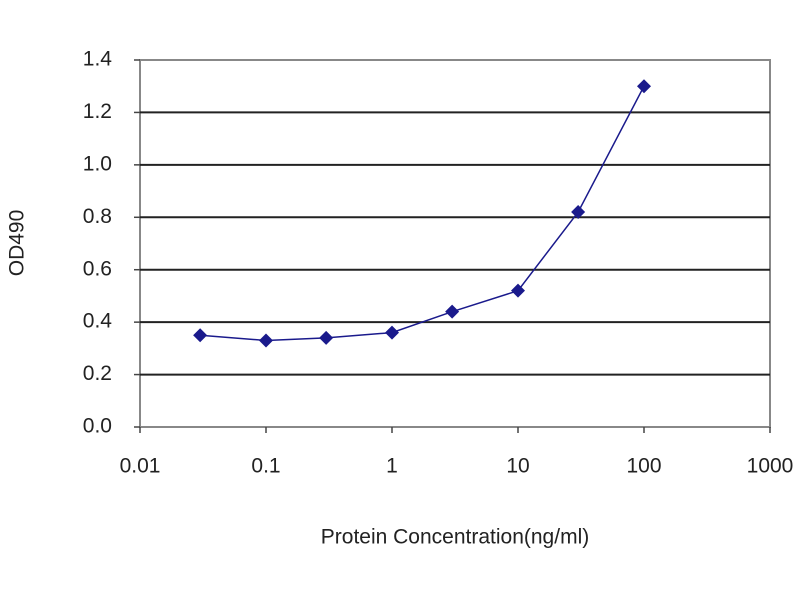 This screenshot has height=600, width=800. Describe the element at coordinates (392, 466) in the screenshot. I see `x-tick-label: 1` at that location.